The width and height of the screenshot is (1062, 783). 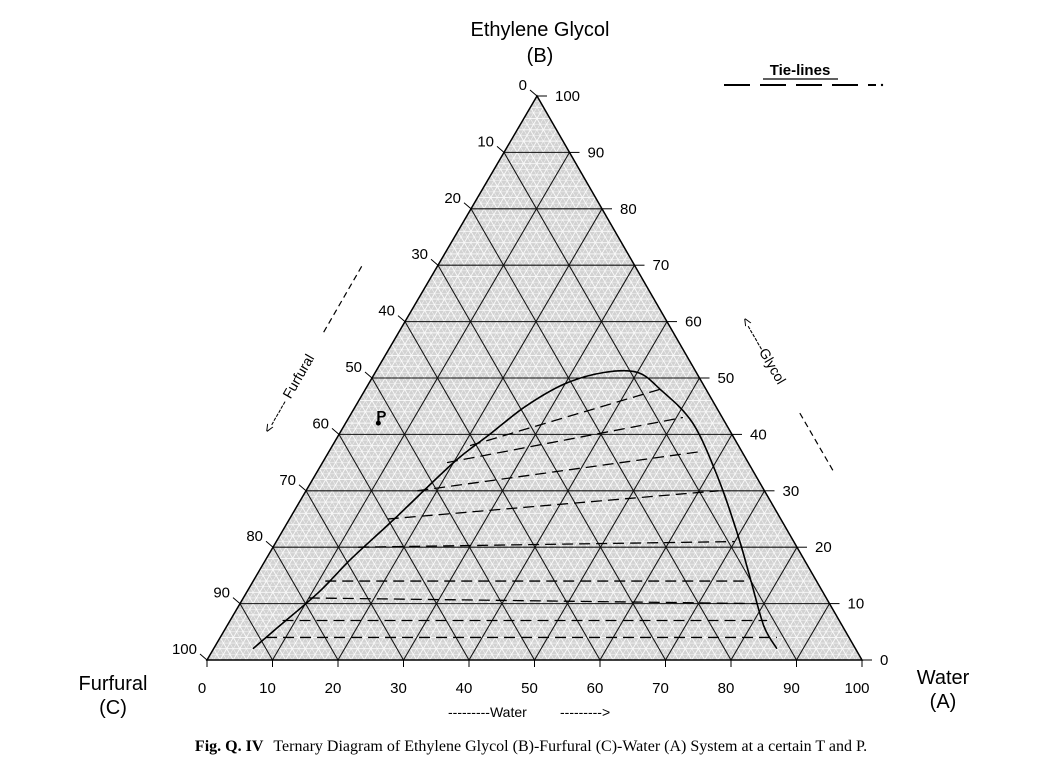 I want to click on water-tick-label: 20, so click(x=333, y=688).